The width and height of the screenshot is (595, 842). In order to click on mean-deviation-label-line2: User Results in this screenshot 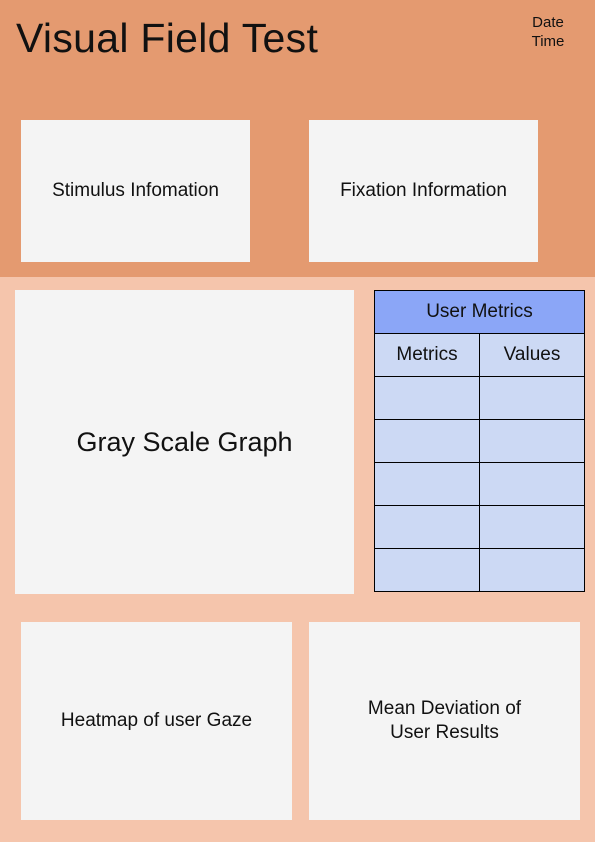, I will do `click(444, 732)`.